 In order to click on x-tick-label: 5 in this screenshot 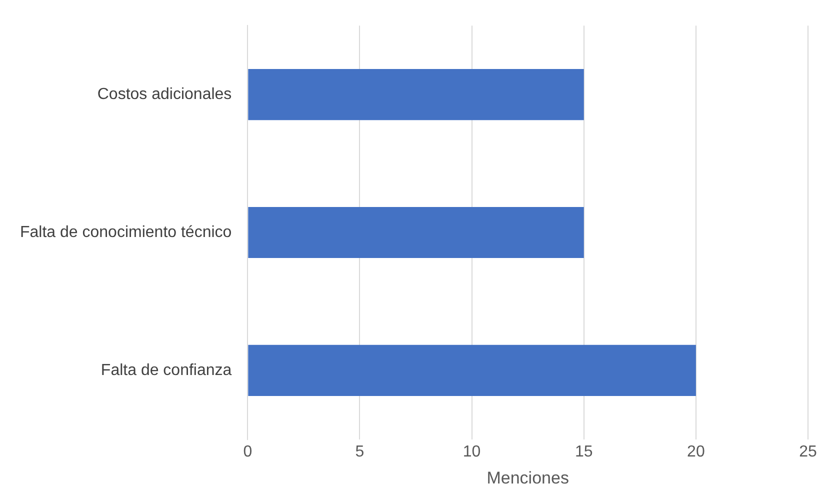, I will do `click(359, 451)`.